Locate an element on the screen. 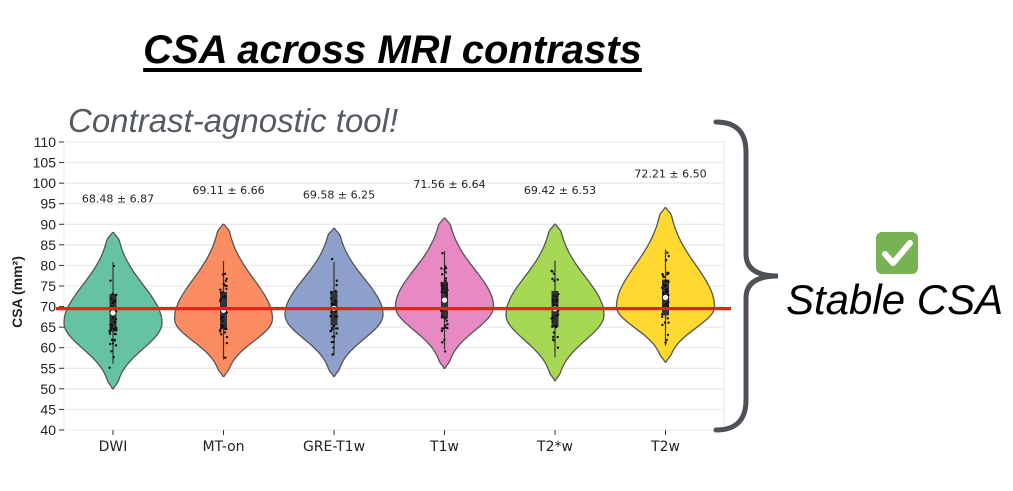  violin-group-dwi: 68.48 ± 6.87 DWI is located at coordinates (113, 323).